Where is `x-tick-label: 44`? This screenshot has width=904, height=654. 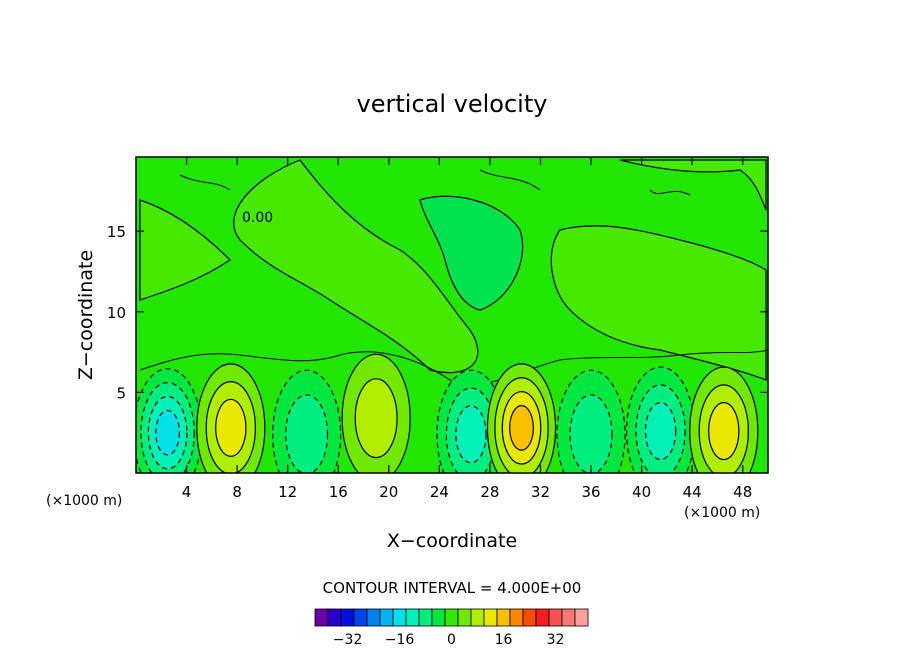
x-tick-label: 44 is located at coordinates (692, 492).